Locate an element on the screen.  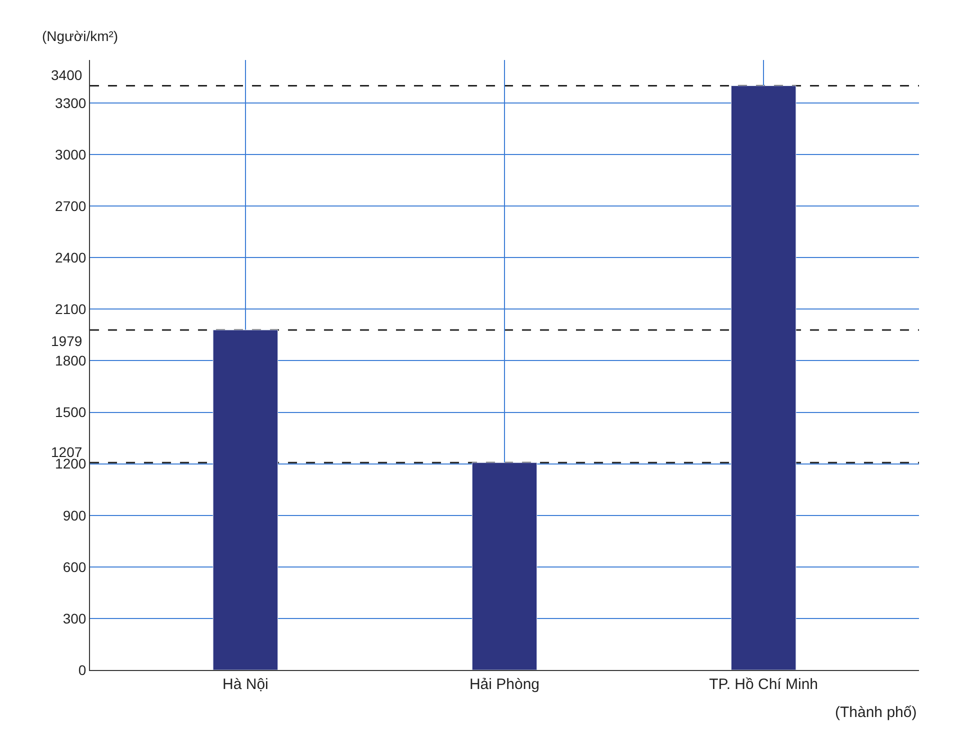
ref-line-label: 1979 is located at coordinates (66, 341).